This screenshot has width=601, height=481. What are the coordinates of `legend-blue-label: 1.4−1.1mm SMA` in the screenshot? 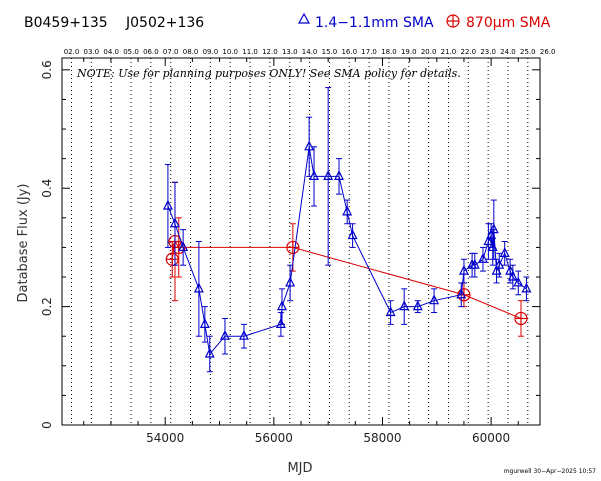 It's located at (374, 23).